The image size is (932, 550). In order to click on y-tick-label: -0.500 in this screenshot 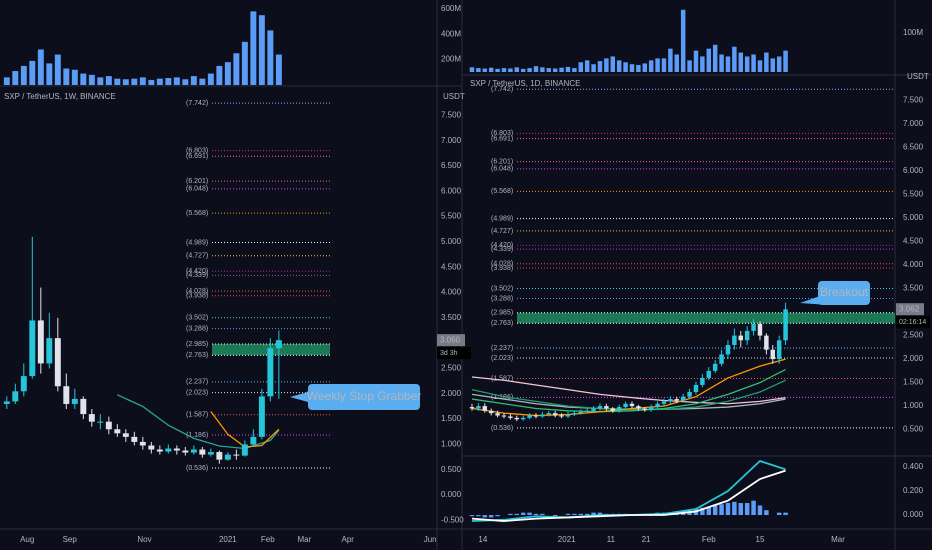, I will do `click(452, 520)`.